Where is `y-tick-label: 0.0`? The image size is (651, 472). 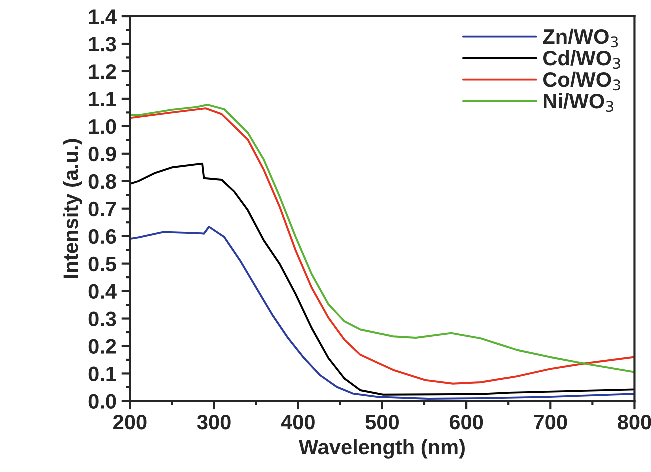
y-tick-label: 0.0 is located at coordinates (102, 401).